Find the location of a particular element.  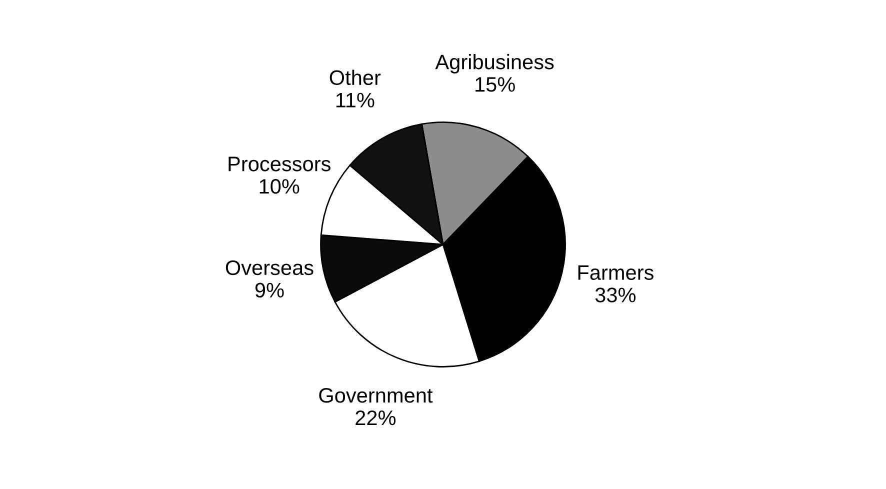

data-label: 22% is located at coordinates (376, 418).